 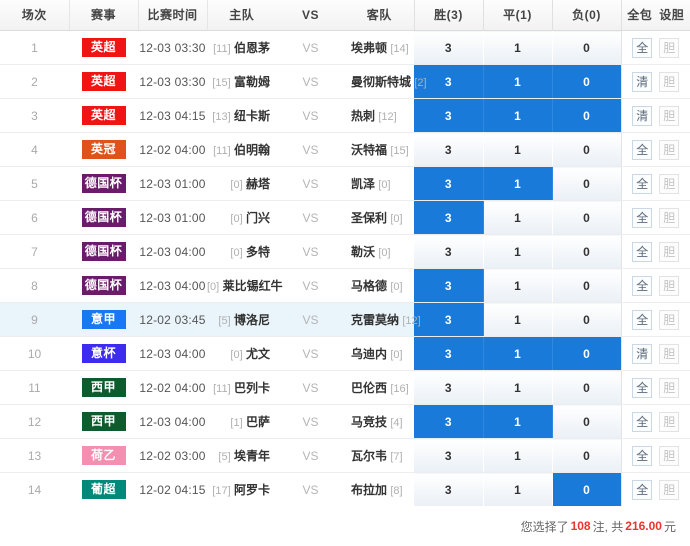 I want to click on home-team-rank: [17], so click(x=221, y=491).